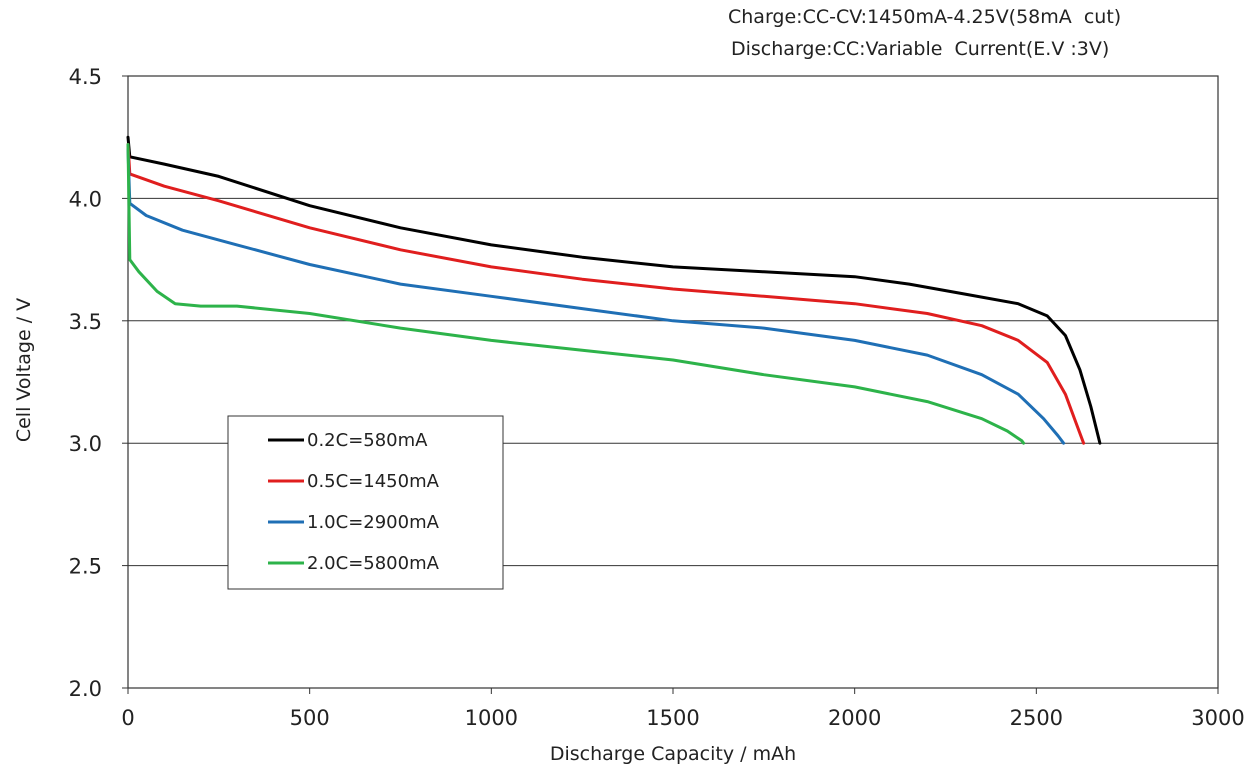 The width and height of the screenshot is (1254, 773). Describe the element at coordinates (920, 49) in the screenshot. I see `discharge-condition-note: Discharge:CC:Variable Current(E.V :3V)` at that location.